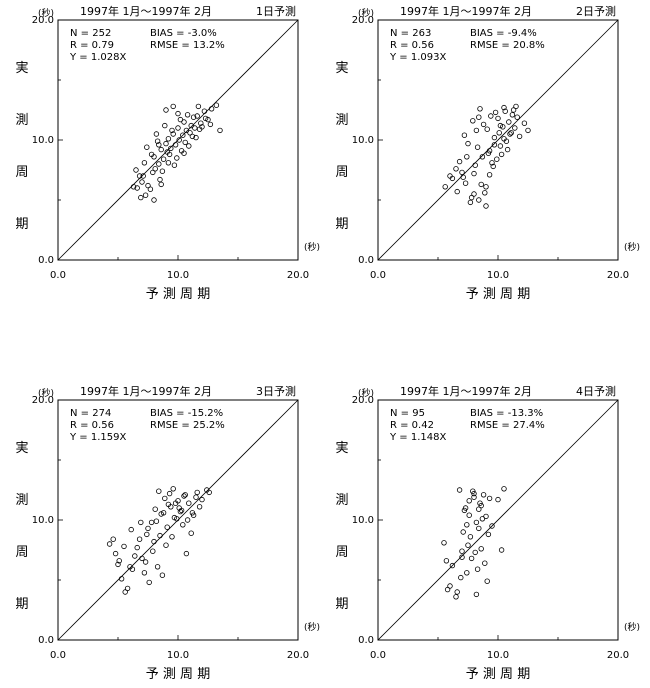 This screenshot has width=650, height=688. I want to click on y-unit-label: (秒), so click(366, 13).